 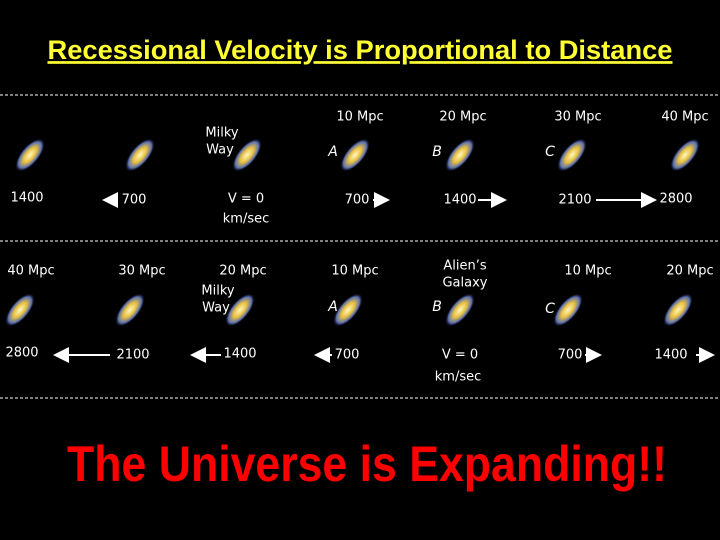 What do you see at coordinates (216, 308) in the screenshot?
I see `milky-way-label: Way` at bounding box center [216, 308].